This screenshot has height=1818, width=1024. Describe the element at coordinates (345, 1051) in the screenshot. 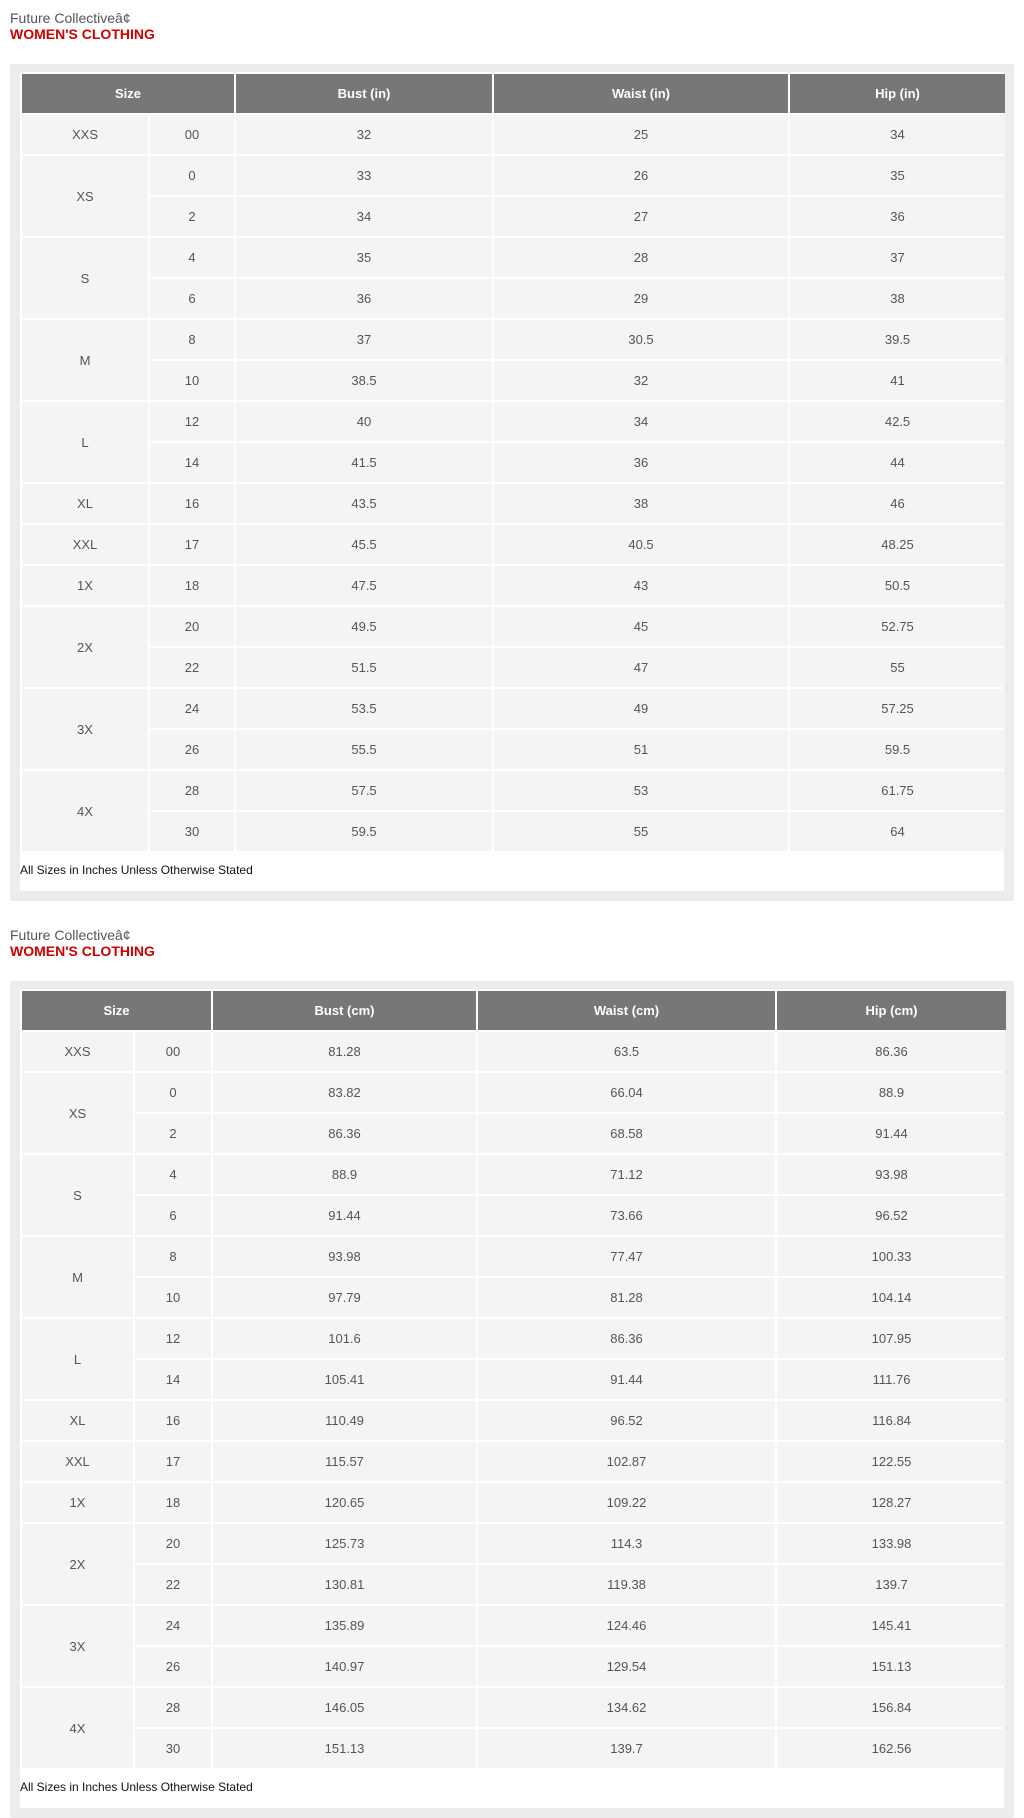

I see `bust-value: 81.28` at that location.